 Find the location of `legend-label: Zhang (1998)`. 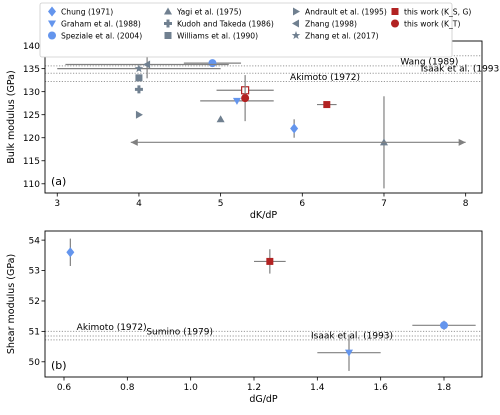

legend-label: Zhang (1998) is located at coordinates (331, 23).